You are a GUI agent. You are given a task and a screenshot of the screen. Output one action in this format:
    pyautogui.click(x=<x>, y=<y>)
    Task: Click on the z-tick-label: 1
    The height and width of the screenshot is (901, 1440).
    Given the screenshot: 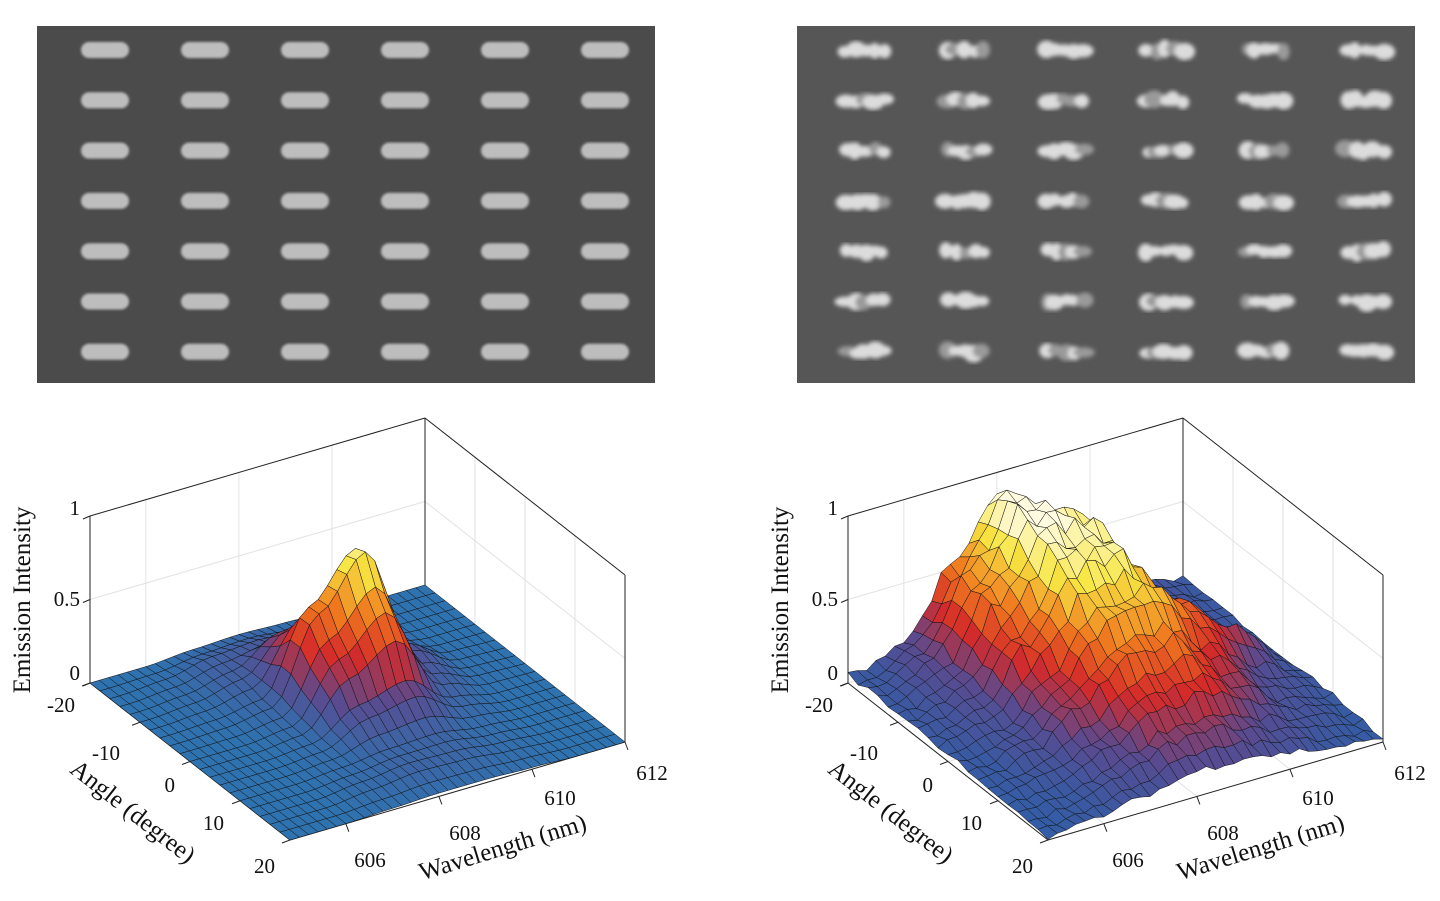 What is the action you would take?
    pyautogui.click(x=833, y=508)
    